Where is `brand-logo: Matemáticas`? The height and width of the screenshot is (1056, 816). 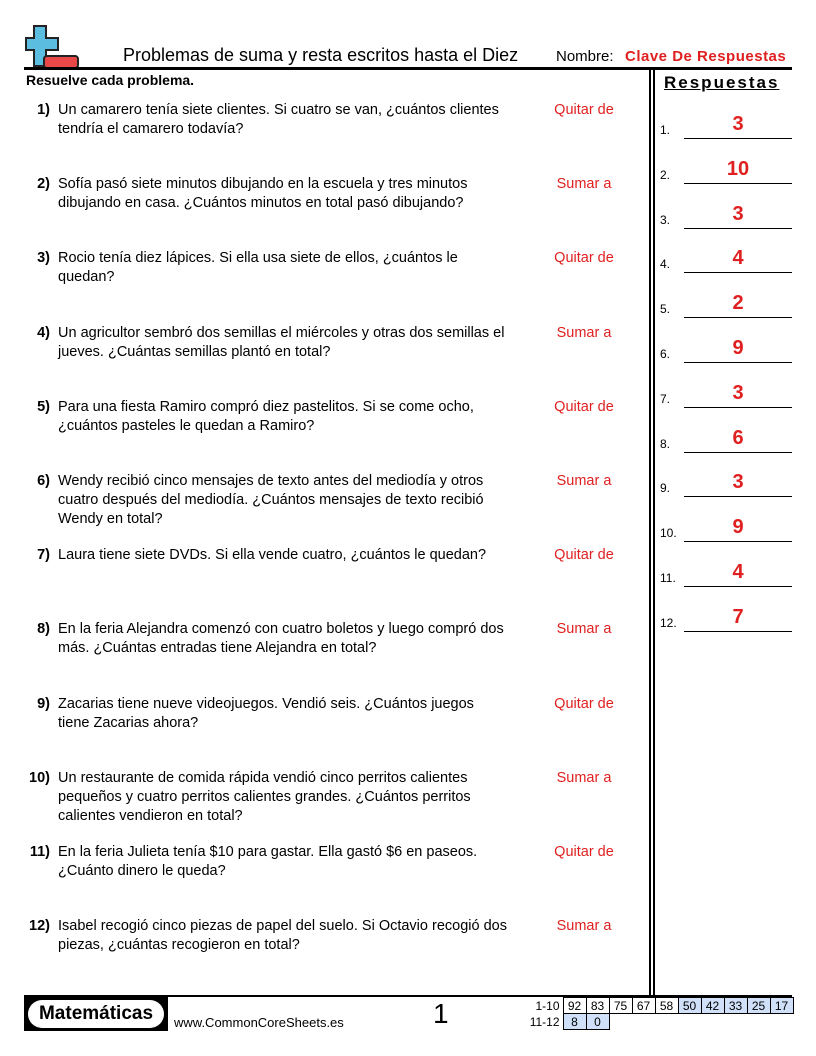
brand-logo: Matemáticas is located at coordinates (96, 1014).